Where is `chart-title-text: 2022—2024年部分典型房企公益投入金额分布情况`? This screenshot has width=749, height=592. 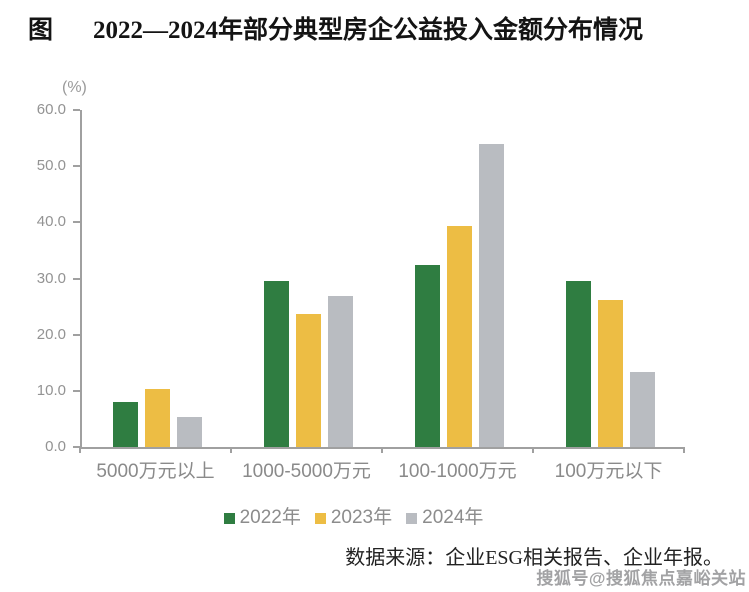 chart-title-text: 2022—2024年部分典型房企公益投入金额分布情况 is located at coordinates (368, 30).